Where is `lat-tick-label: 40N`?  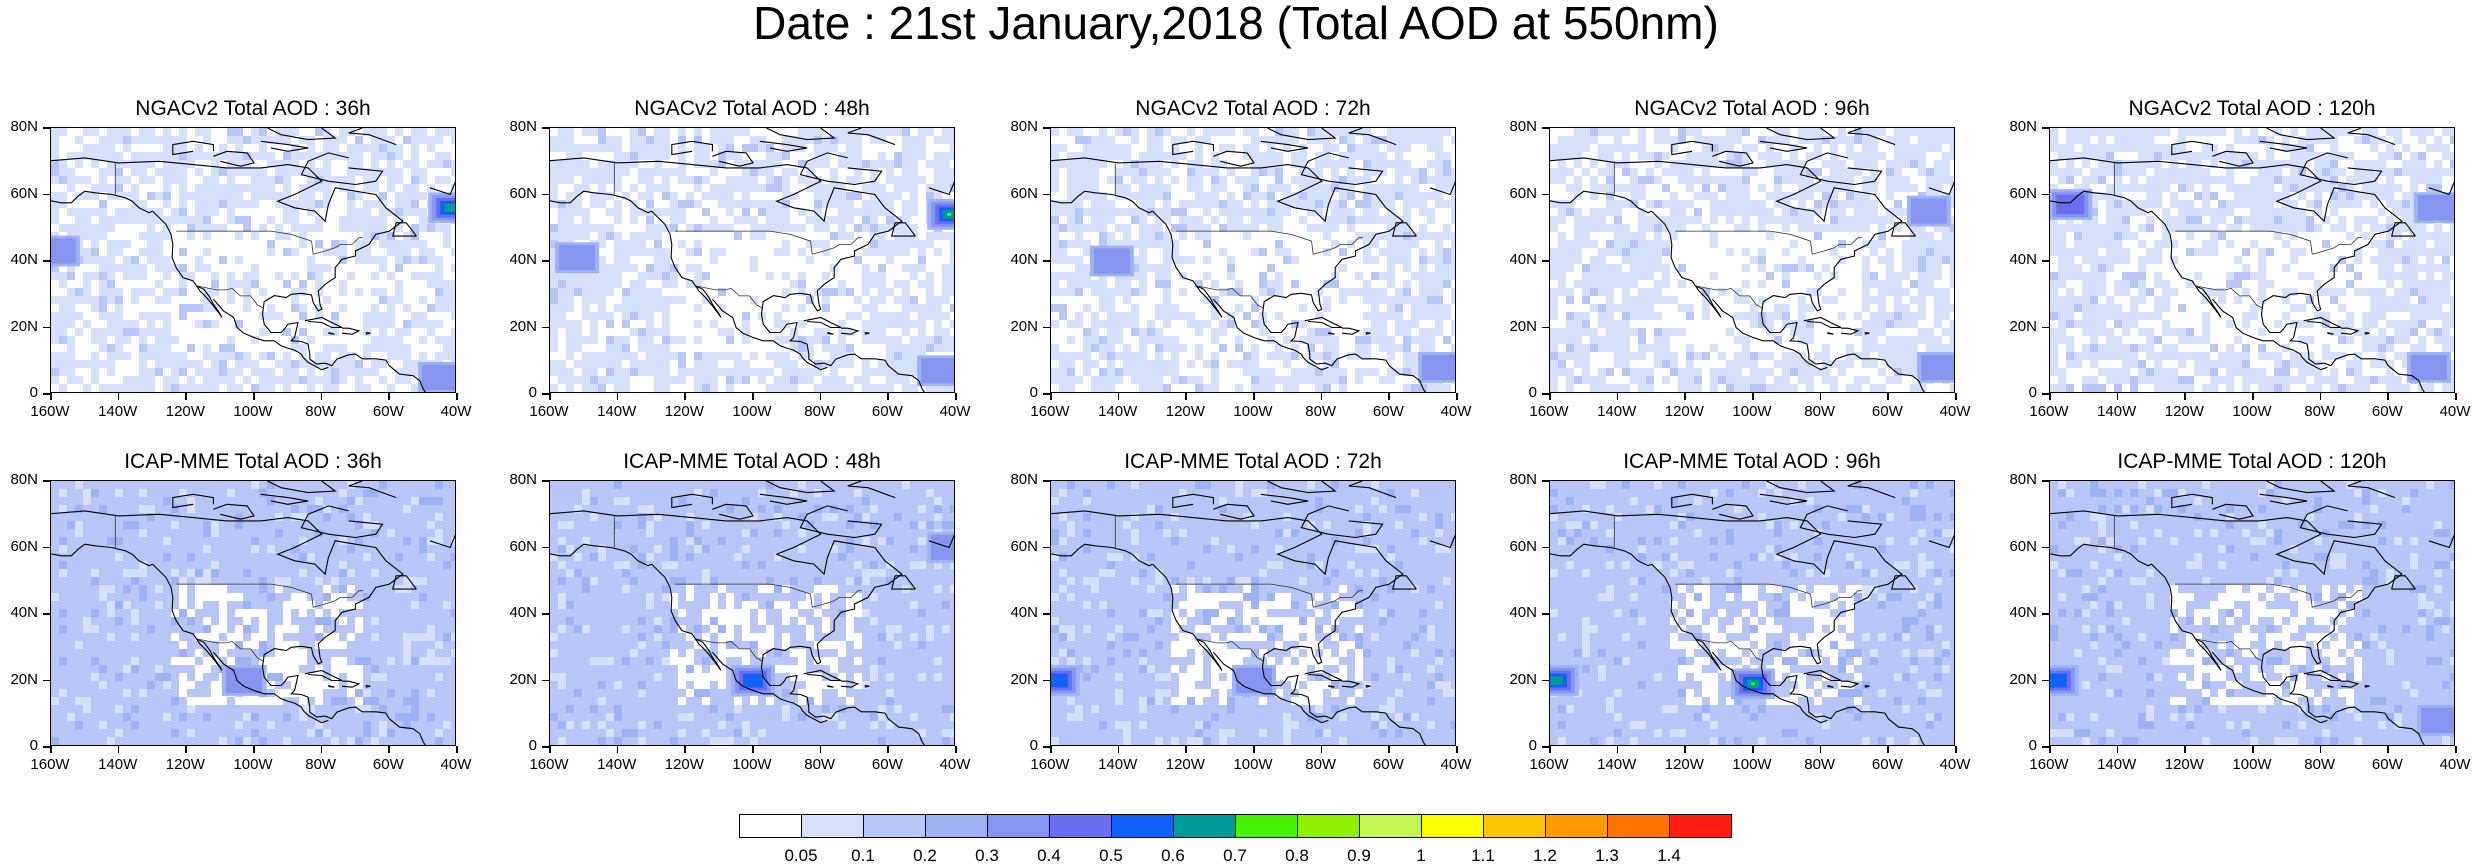 lat-tick-label: 40N is located at coordinates (19, 612).